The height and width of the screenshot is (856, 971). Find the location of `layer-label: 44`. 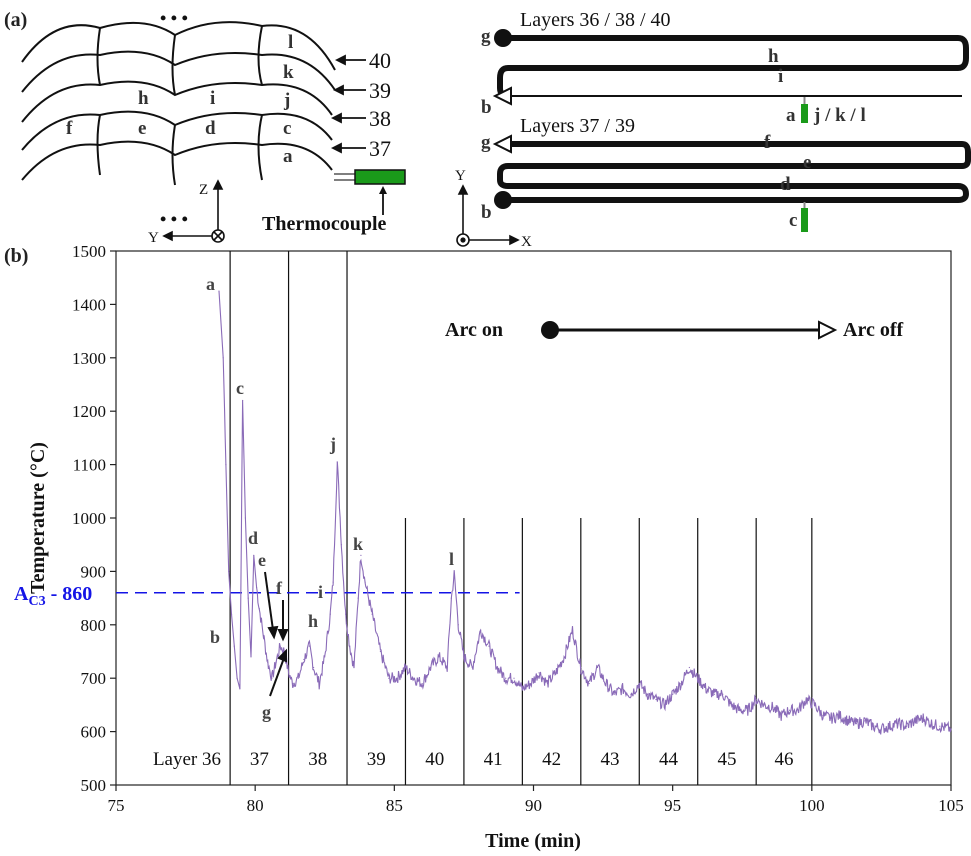

layer-label: 44 is located at coordinates (669, 759).